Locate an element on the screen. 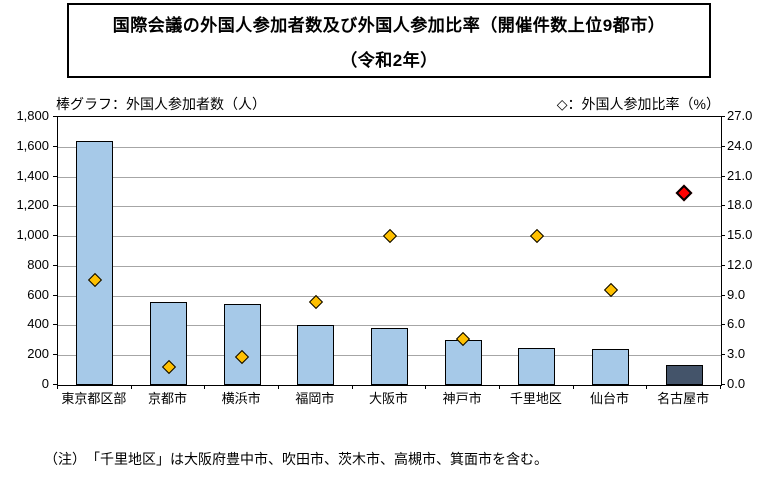 The image size is (777, 481). right-ytick-6.0: 6.0 is located at coordinates (736, 324).